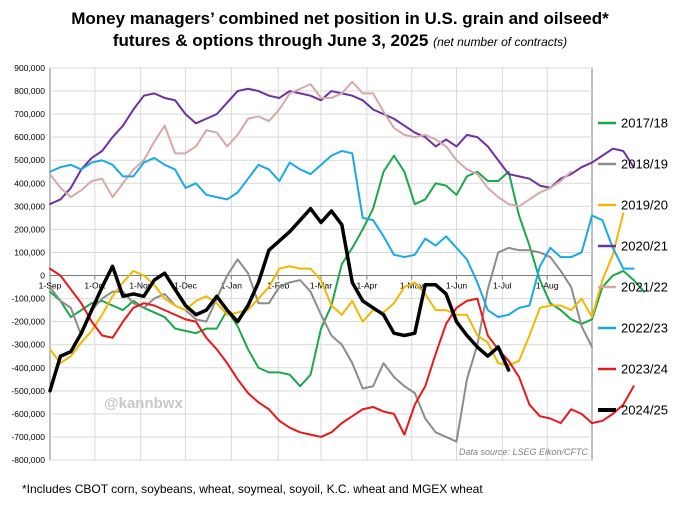  Describe the element at coordinates (29, 68) in the screenshot. I see `y-tick-label: 900,000` at that location.